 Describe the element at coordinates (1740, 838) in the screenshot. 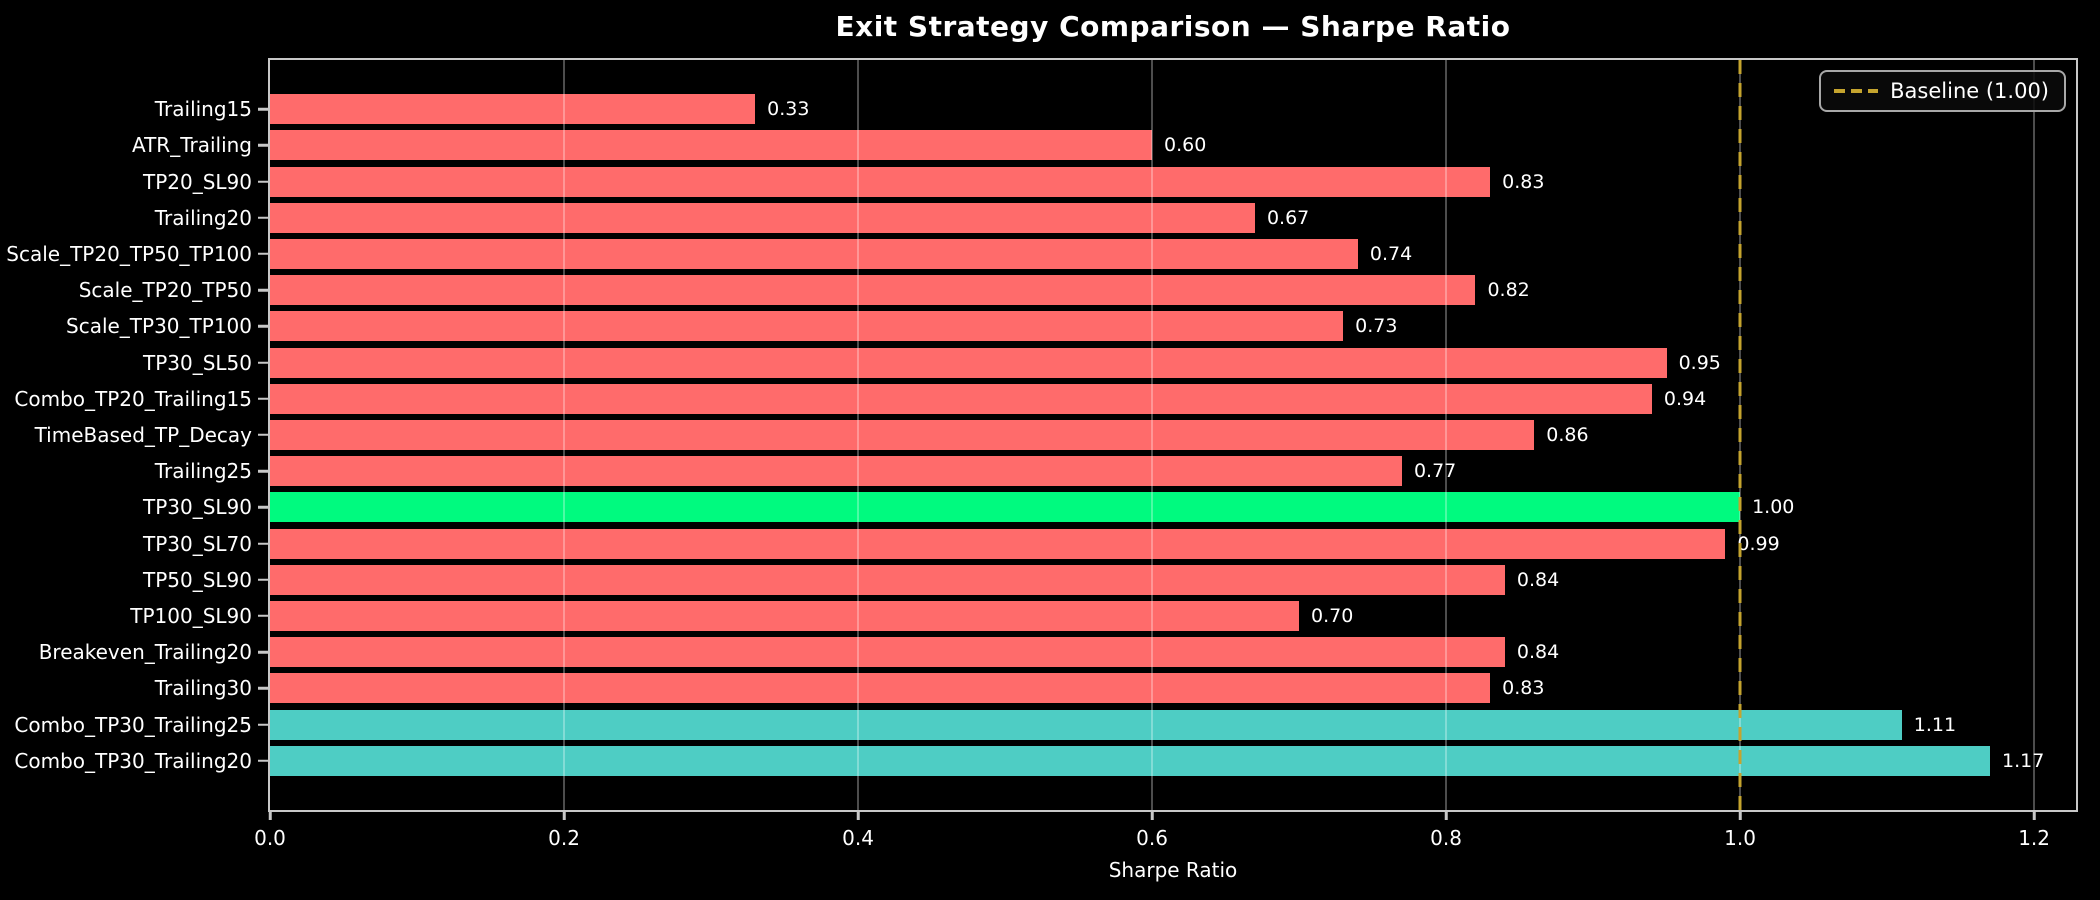

I see `x-axis-tick-label: 1.0` at that location.